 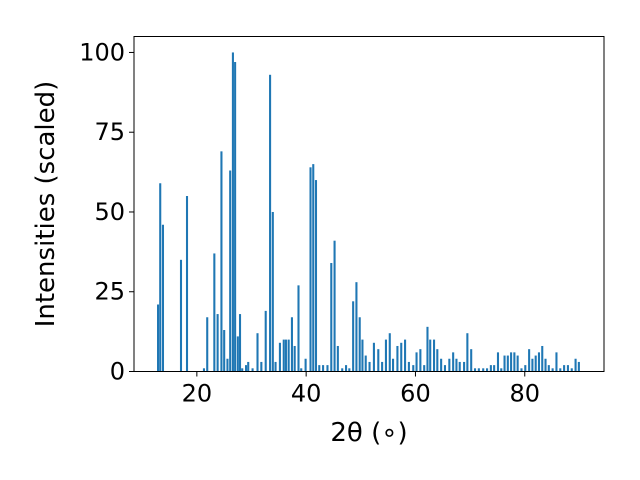 I want to click on y-tick-label: 0, so click(x=117, y=372).